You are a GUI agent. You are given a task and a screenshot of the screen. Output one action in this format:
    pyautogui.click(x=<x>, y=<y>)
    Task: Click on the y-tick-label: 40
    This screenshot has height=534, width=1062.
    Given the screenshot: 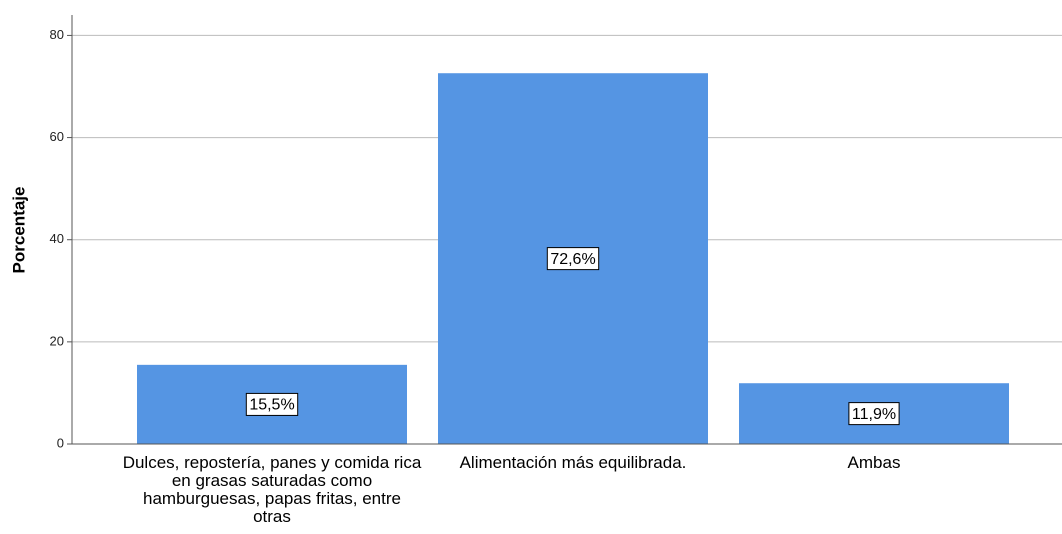 What is the action you would take?
    pyautogui.click(x=57, y=238)
    